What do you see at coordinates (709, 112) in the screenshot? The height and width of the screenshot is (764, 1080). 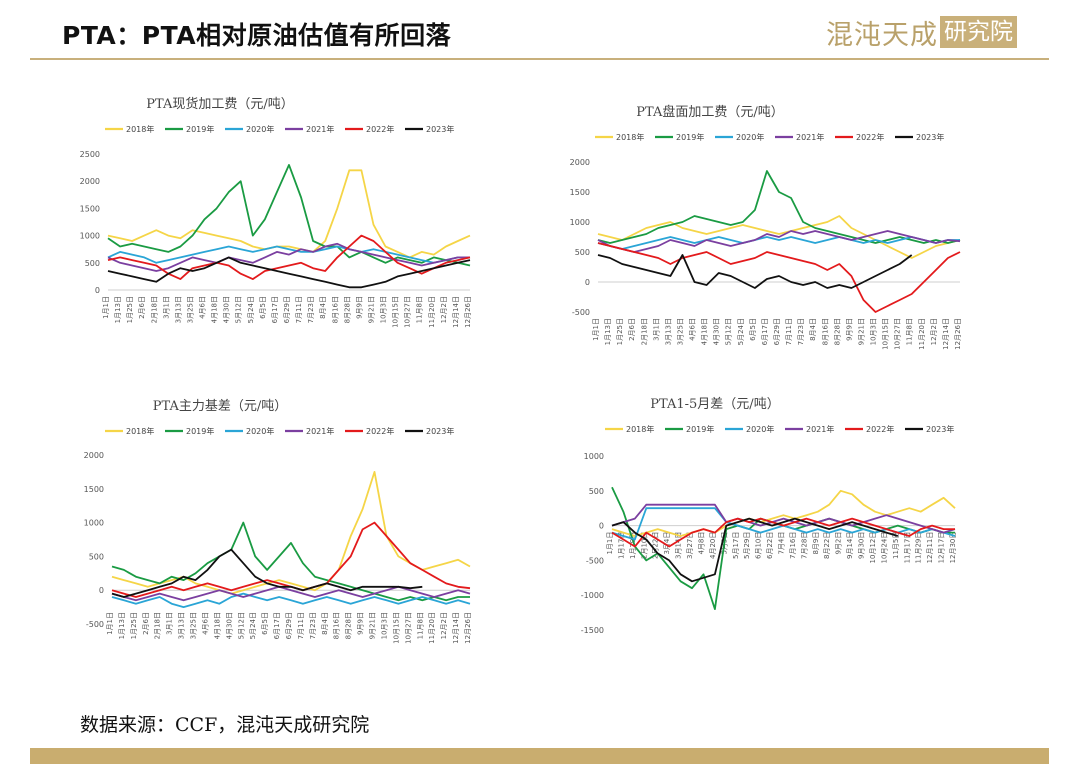 I see `chart-title: PTA盘面加工费（元/吨）` at bounding box center [709, 112].